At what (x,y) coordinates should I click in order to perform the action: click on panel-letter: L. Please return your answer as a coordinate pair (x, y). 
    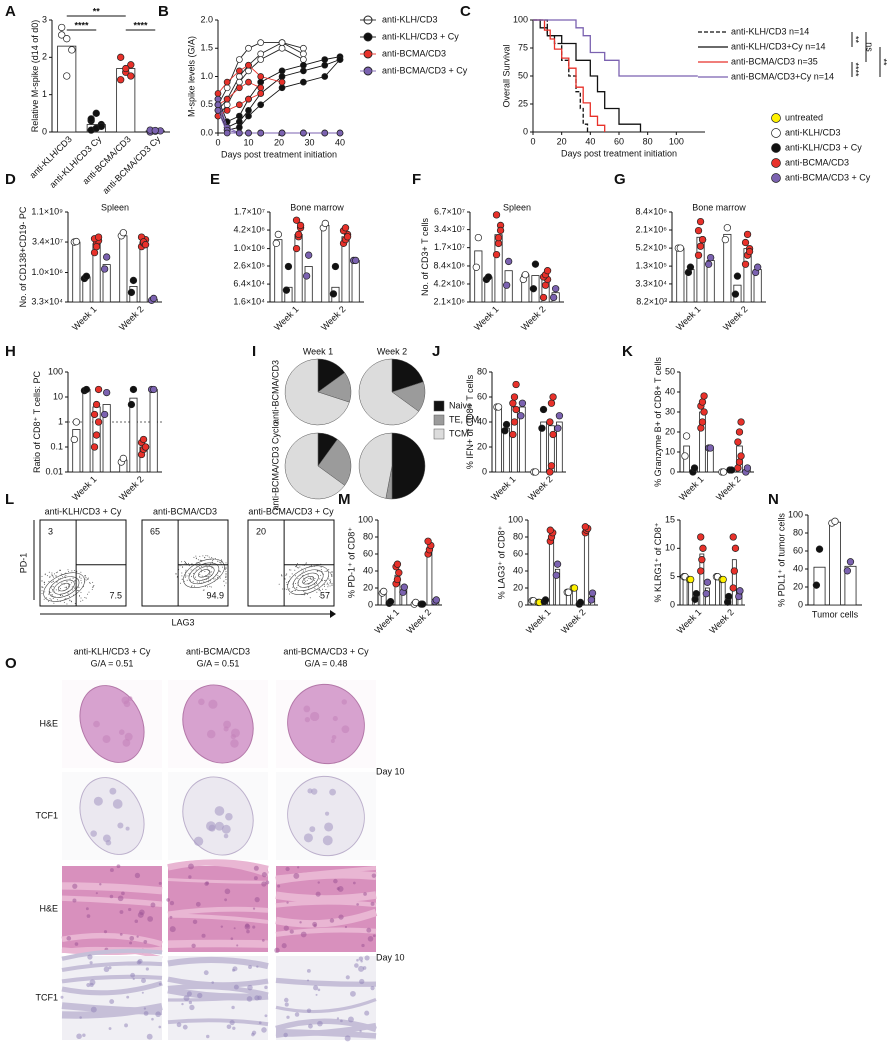
    Looking at the image, I should click on (9, 499).